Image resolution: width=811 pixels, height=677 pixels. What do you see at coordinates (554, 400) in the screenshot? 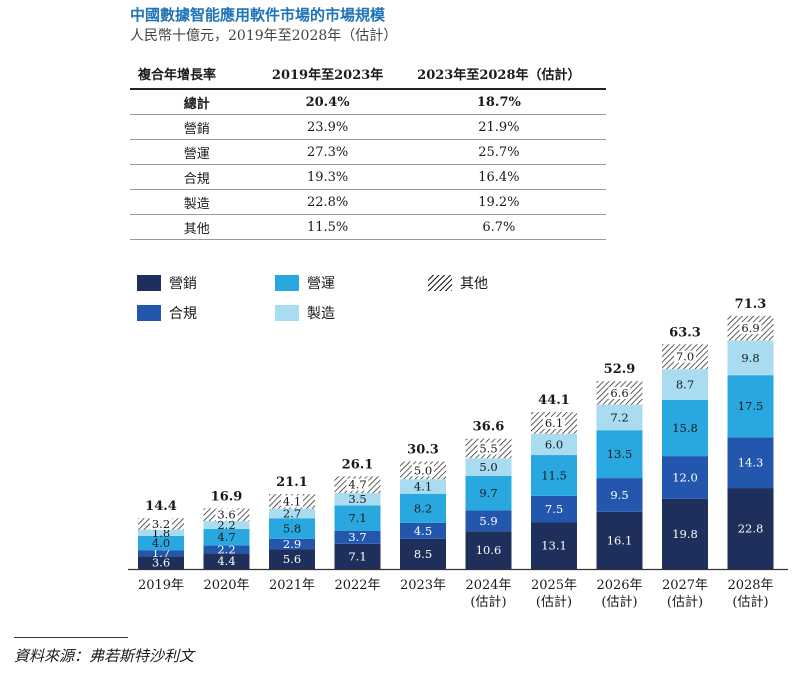
I see `total-label: 44.1` at bounding box center [554, 400].